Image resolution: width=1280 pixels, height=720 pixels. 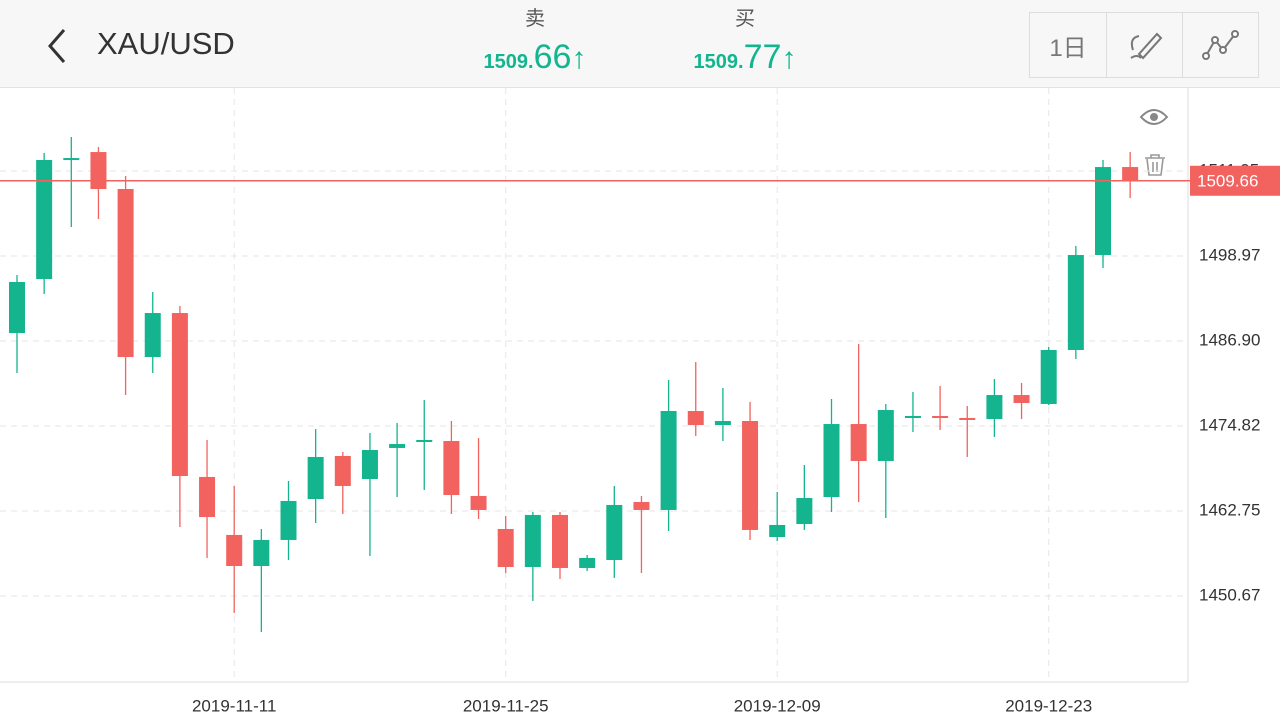 What do you see at coordinates (1155, 165) in the screenshot?
I see `trash-icon` at bounding box center [1155, 165].